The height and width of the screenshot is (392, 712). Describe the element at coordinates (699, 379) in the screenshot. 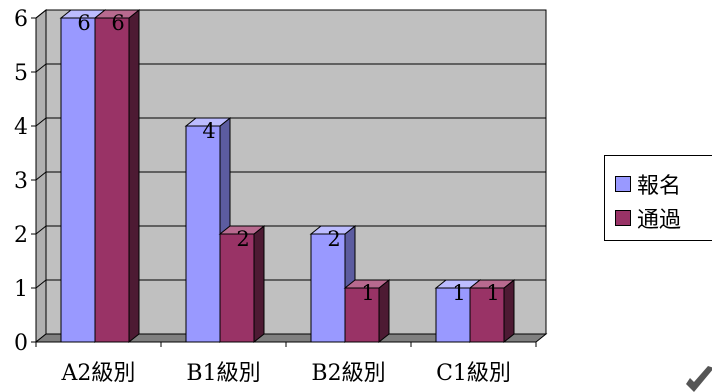

I see `checkmark-icon` at that location.